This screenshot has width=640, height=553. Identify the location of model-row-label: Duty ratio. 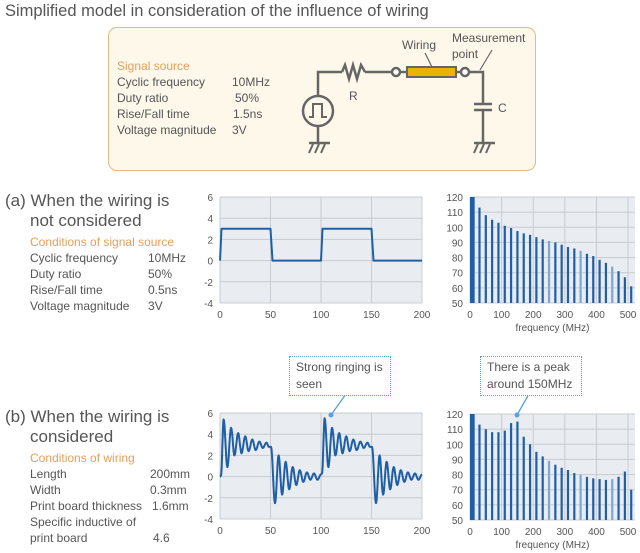
(143, 98).